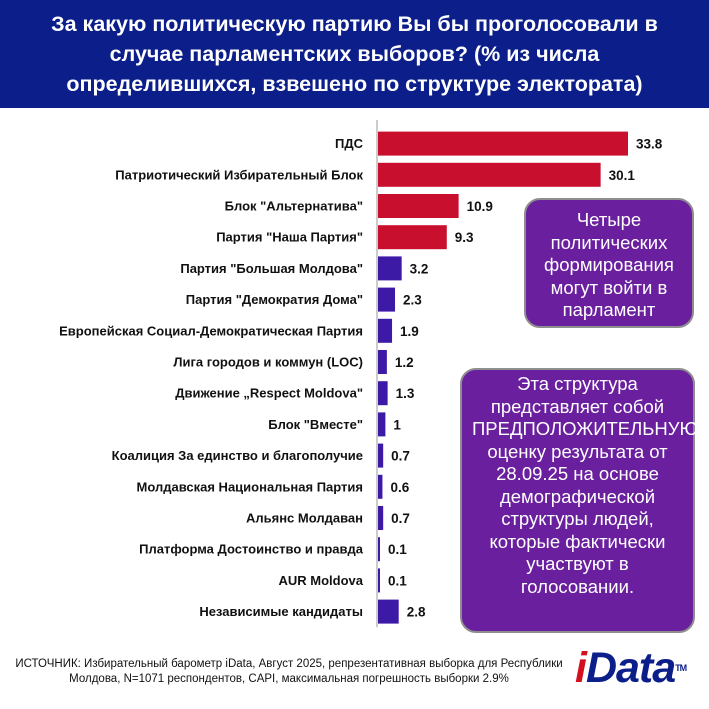 The width and height of the screenshot is (709, 709). What do you see at coordinates (409, 331) in the screenshot?
I see `value-label-6: 1.9` at bounding box center [409, 331].